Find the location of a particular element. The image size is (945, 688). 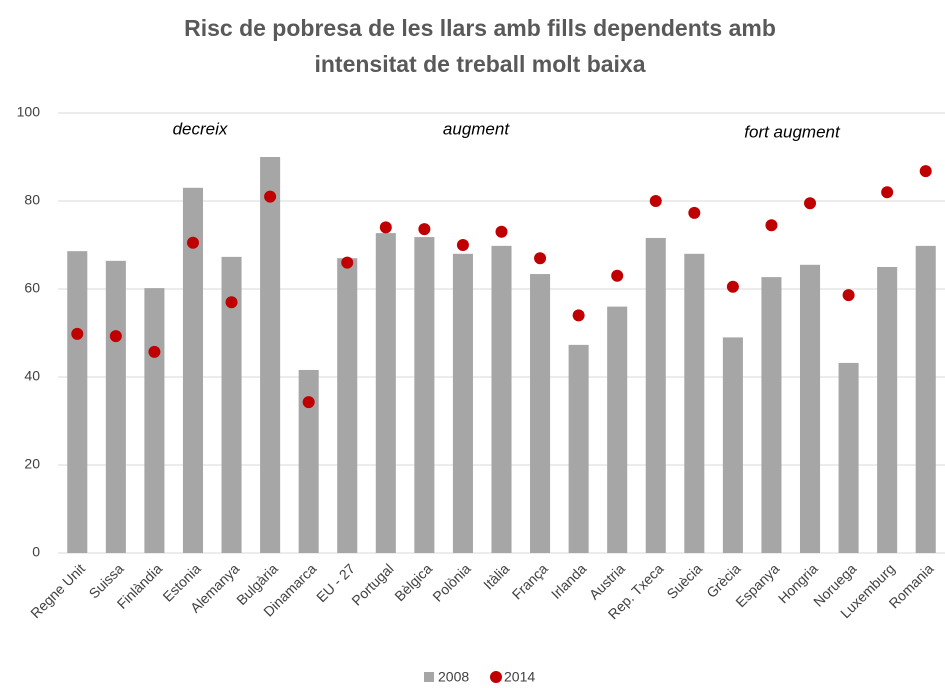

annotation: fort augment is located at coordinates (792, 131).